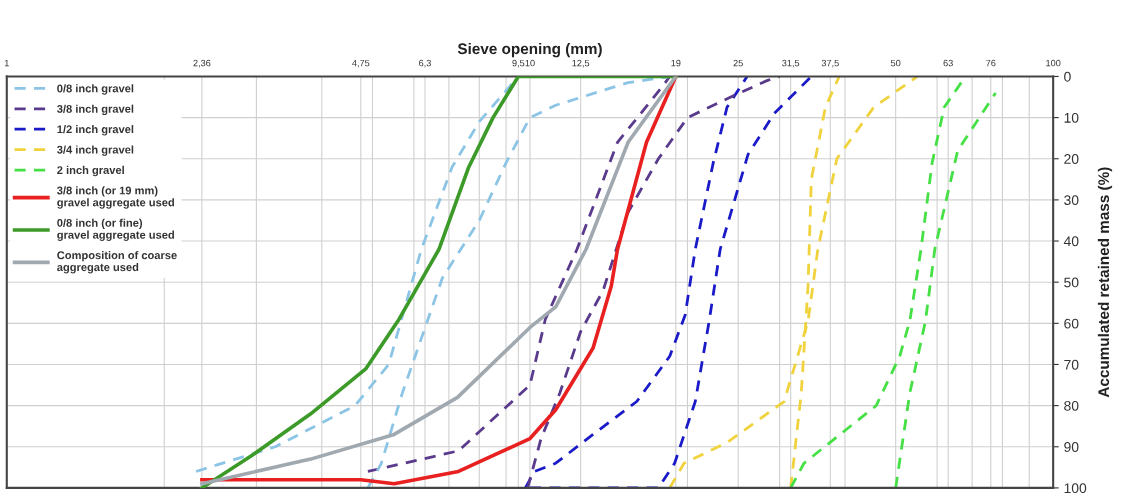 The width and height of the screenshot is (1130, 503). Describe the element at coordinates (1071, 364) in the screenshot. I see `y-tick-label: 70` at that location.